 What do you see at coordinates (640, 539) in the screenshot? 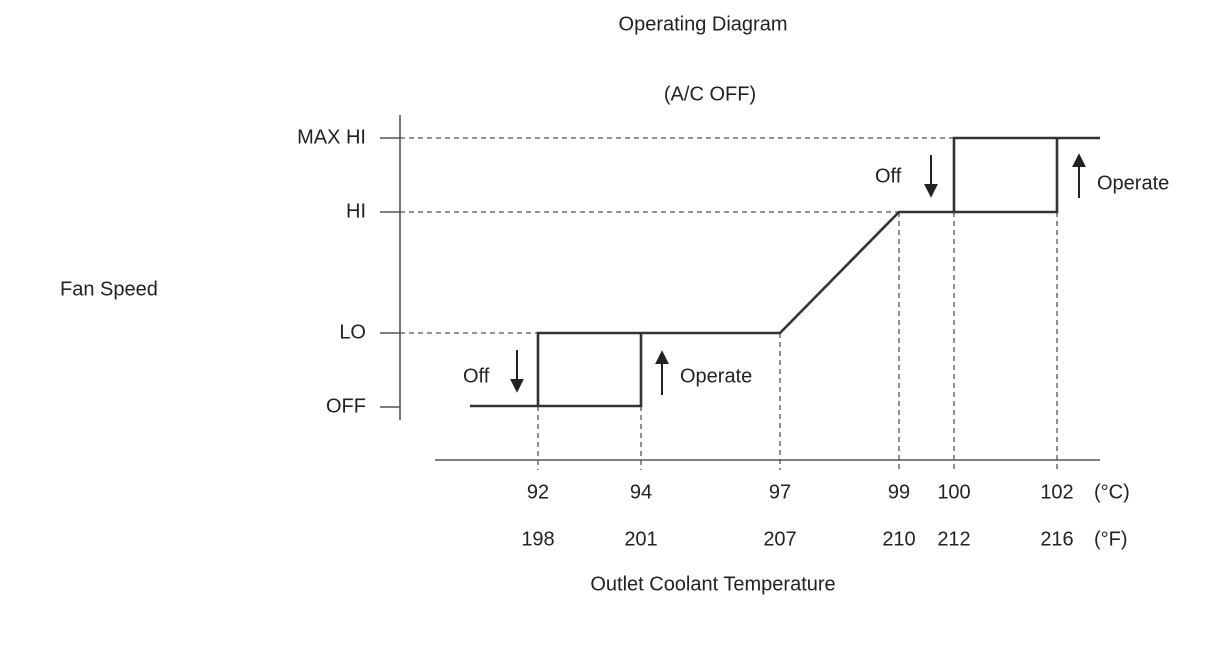
I see `fahrenheit-tick: 201` at bounding box center [640, 539].